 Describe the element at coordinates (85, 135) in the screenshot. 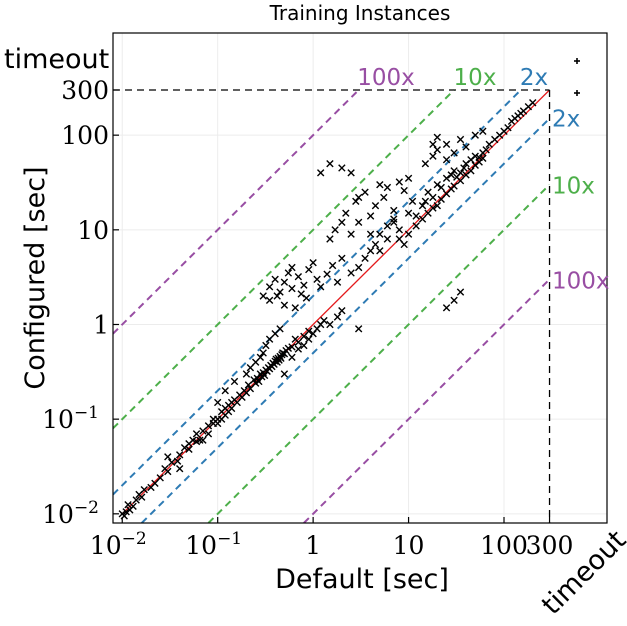

I see `y-tick-label: 100` at that location.